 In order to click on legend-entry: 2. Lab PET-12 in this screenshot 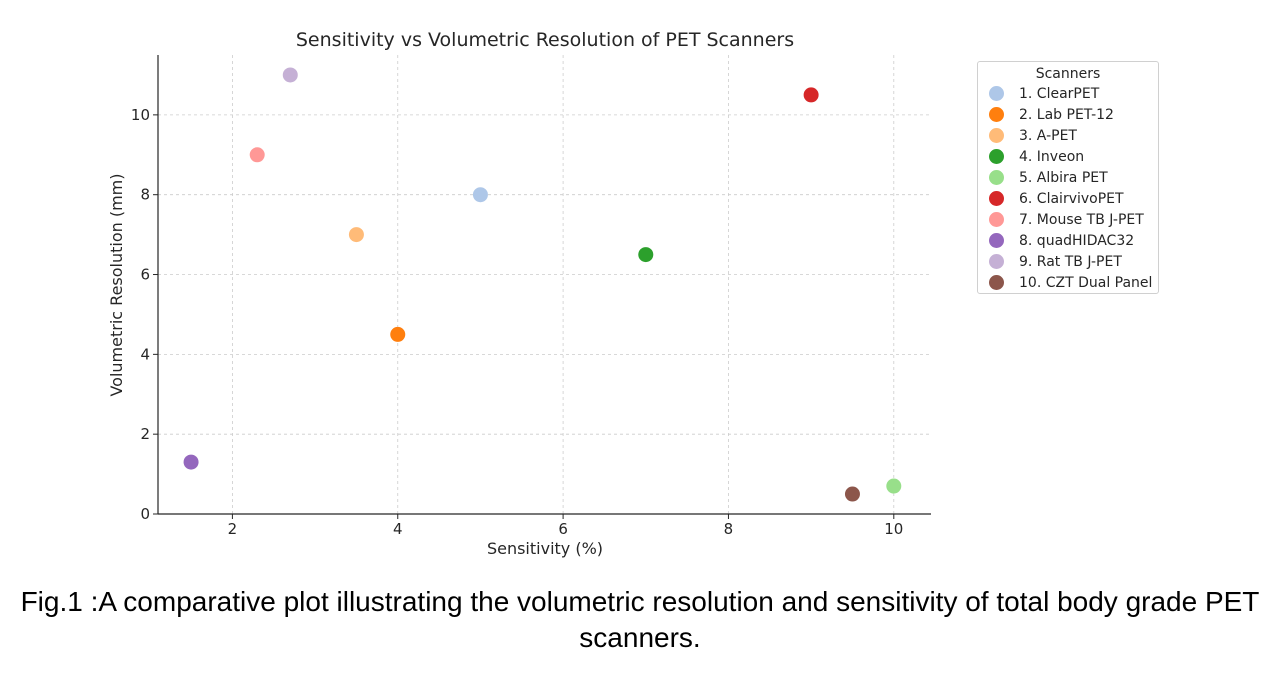, I will do `click(1068, 114)`.